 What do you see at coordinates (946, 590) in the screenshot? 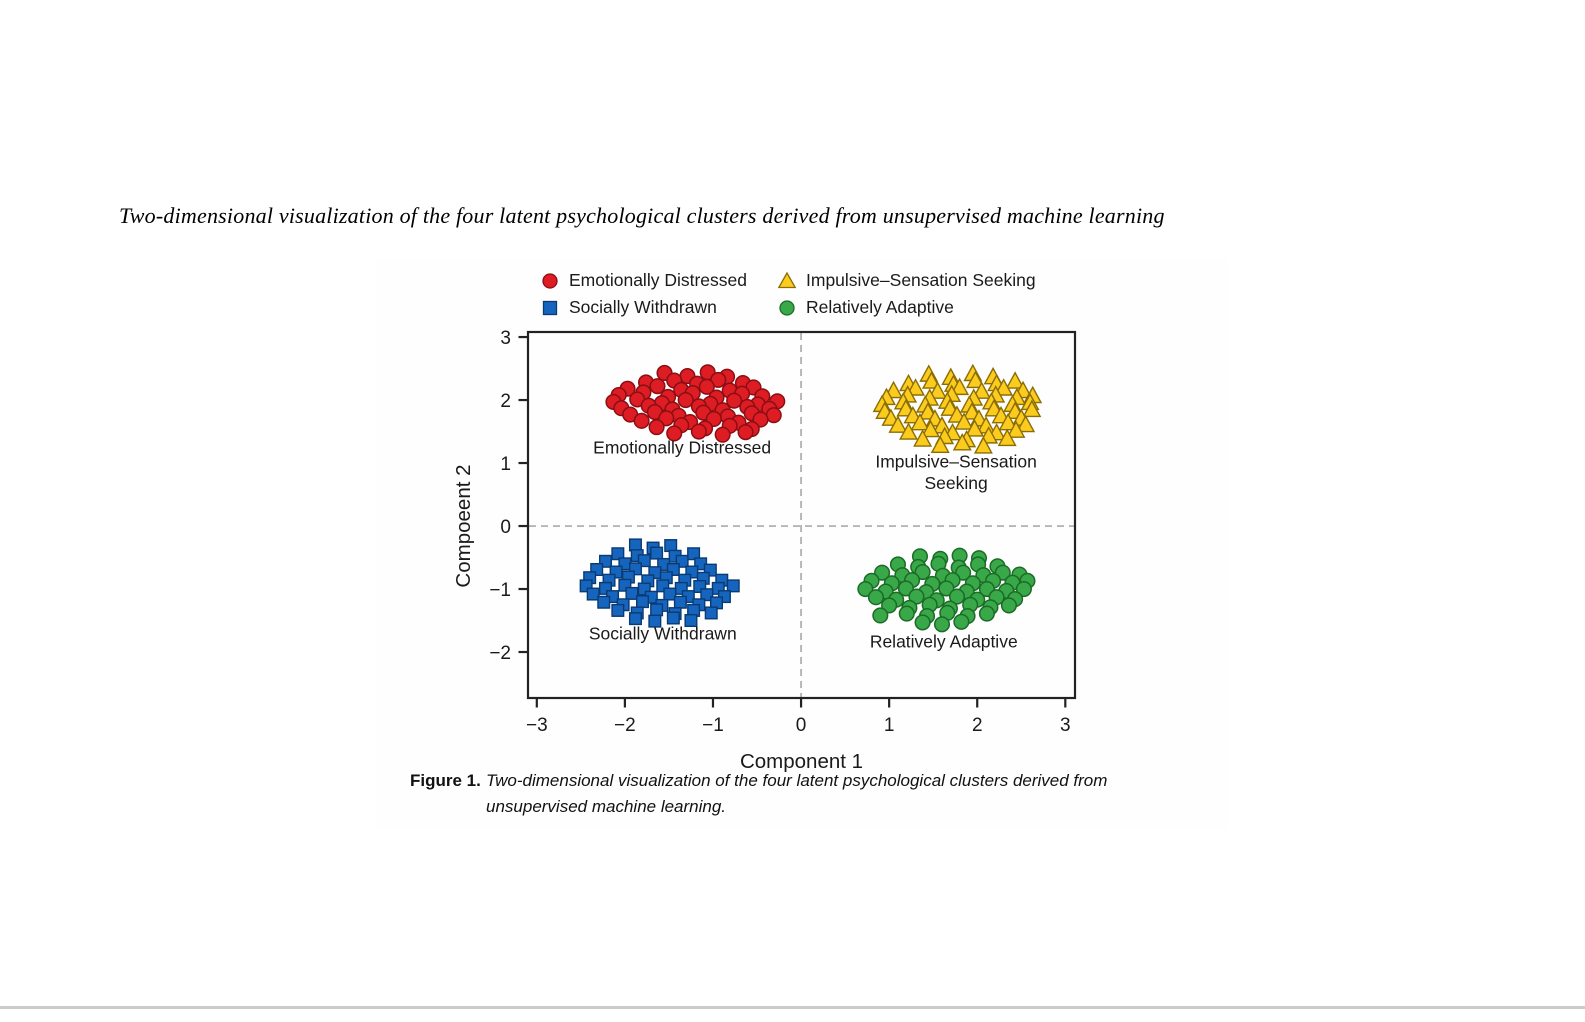
I see `cluster-relatively-adaptive` at bounding box center [946, 590].